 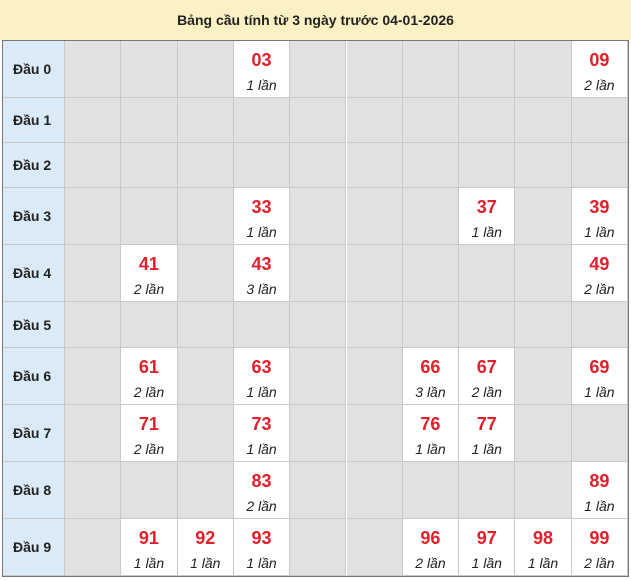 I want to click on number: 49, so click(x=599, y=264).